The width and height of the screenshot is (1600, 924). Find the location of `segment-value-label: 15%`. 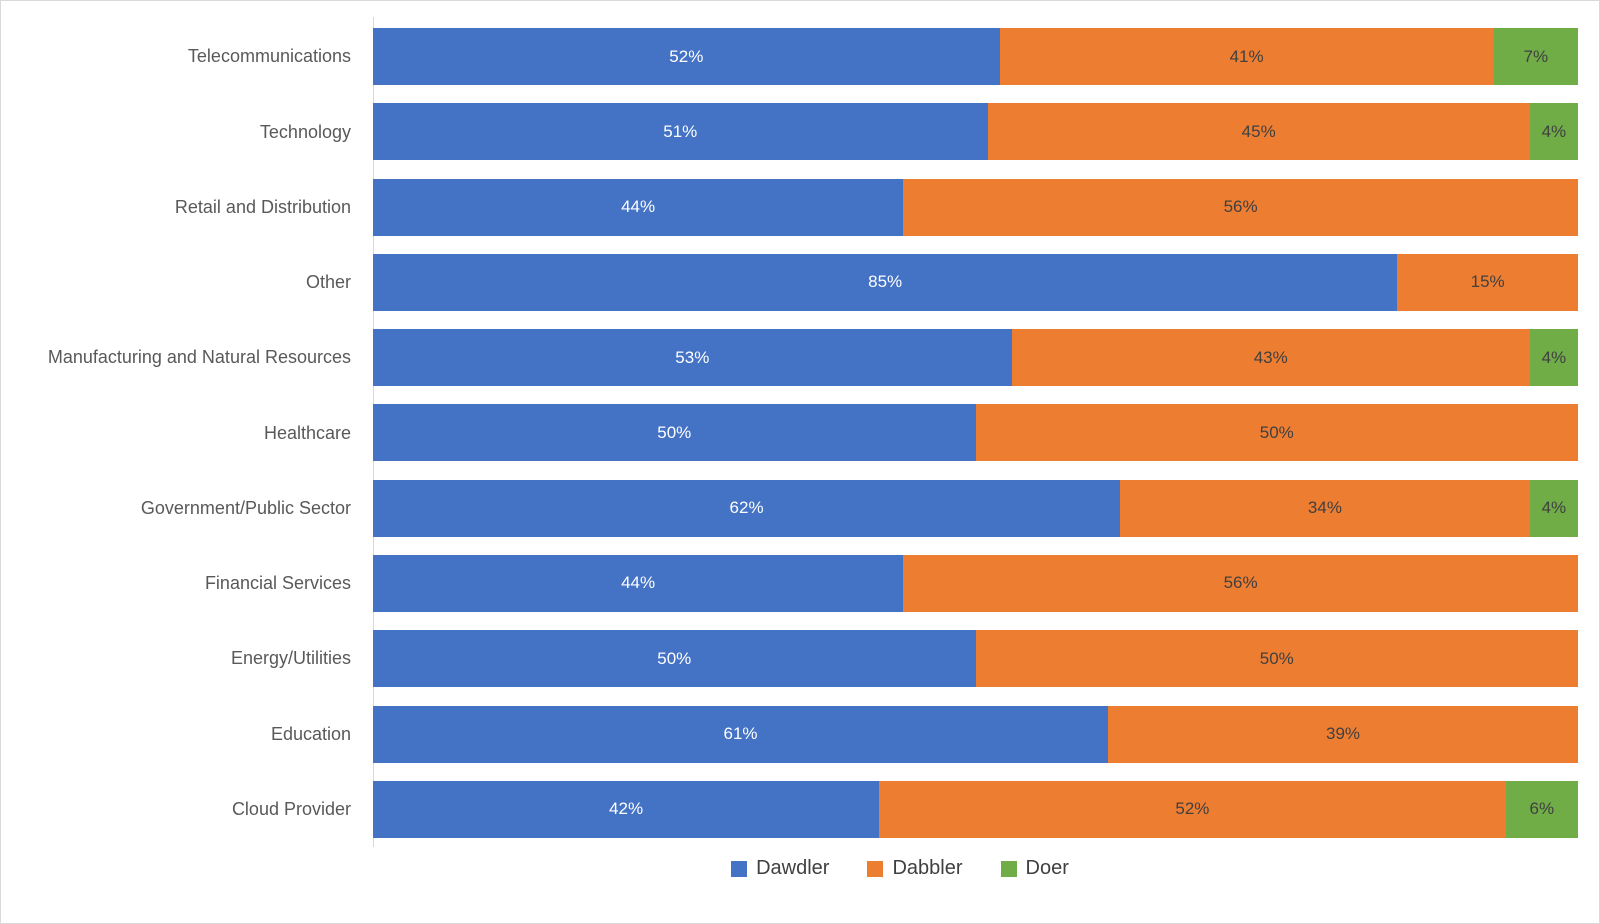

segment-value-label: 15% is located at coordinates (1487, 282).